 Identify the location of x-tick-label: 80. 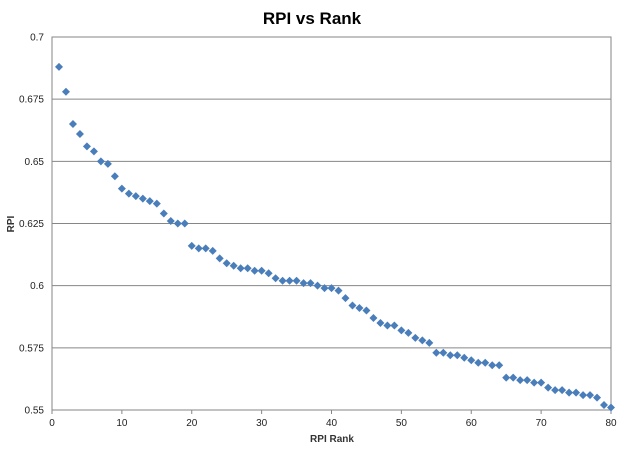
(611, 423).